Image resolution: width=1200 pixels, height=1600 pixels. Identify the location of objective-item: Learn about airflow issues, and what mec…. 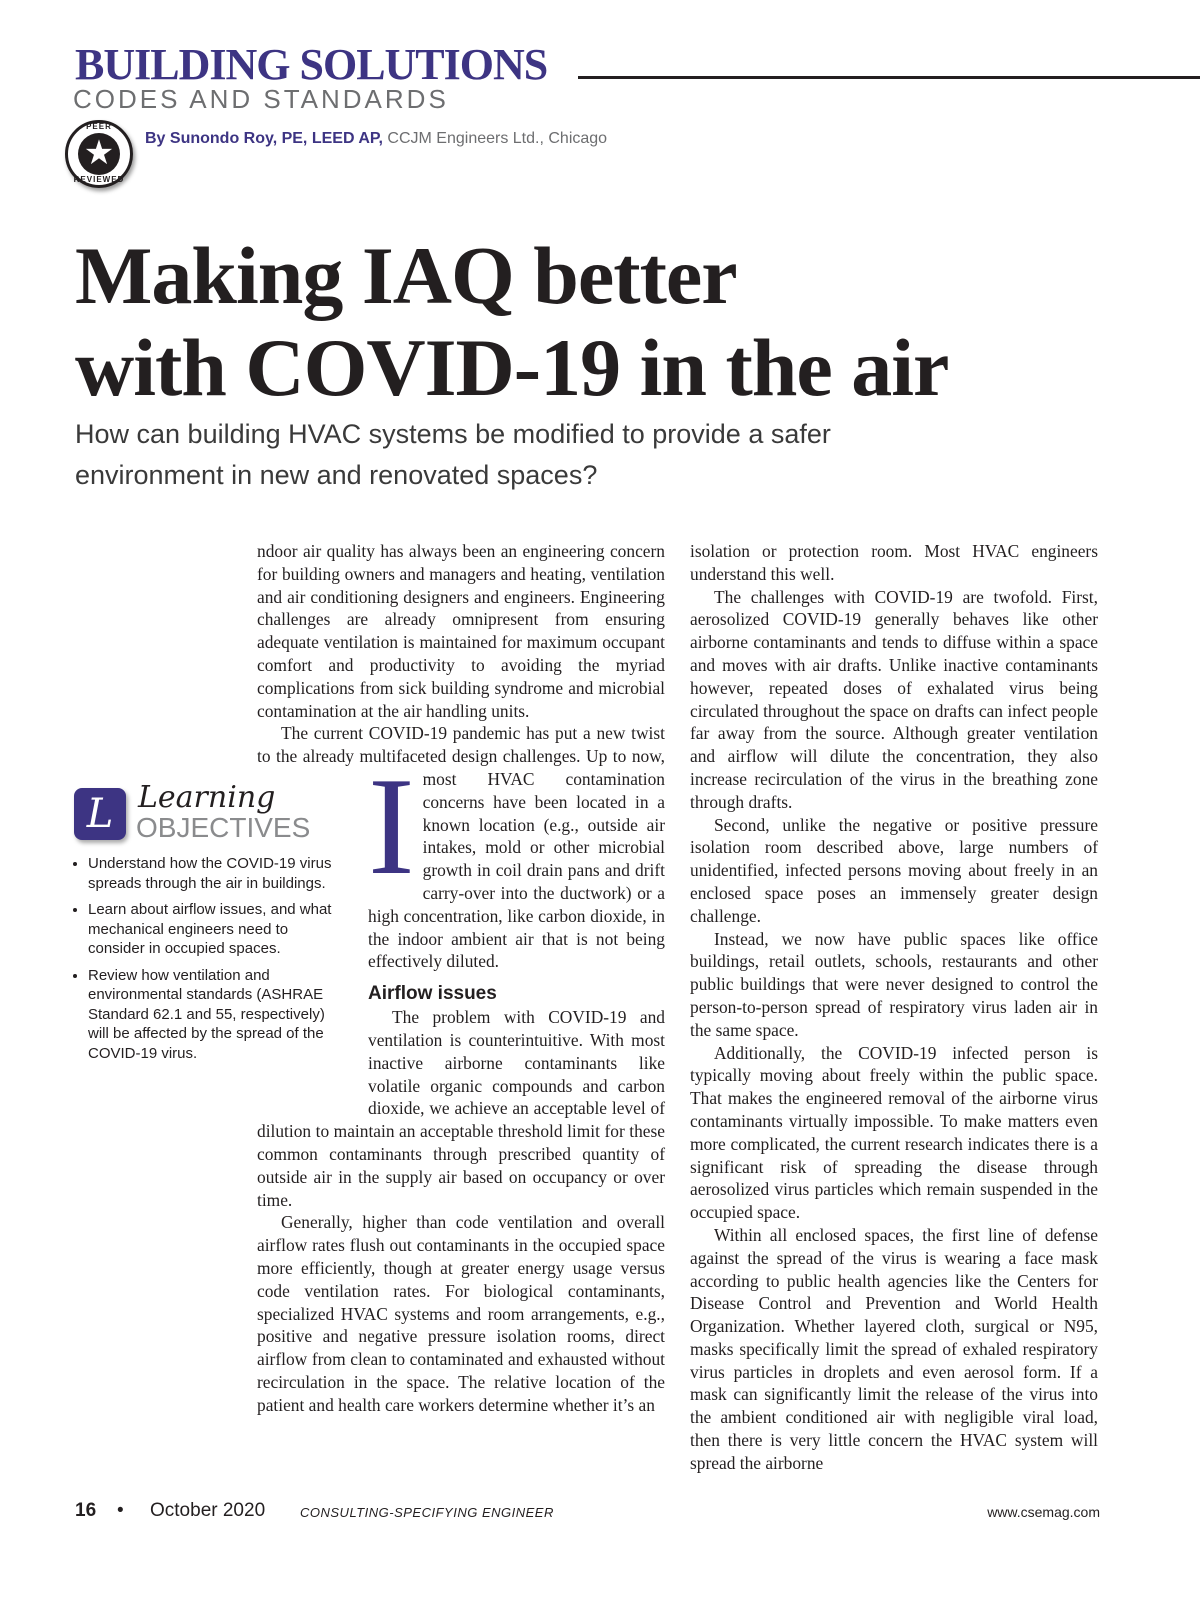
(210, 929).